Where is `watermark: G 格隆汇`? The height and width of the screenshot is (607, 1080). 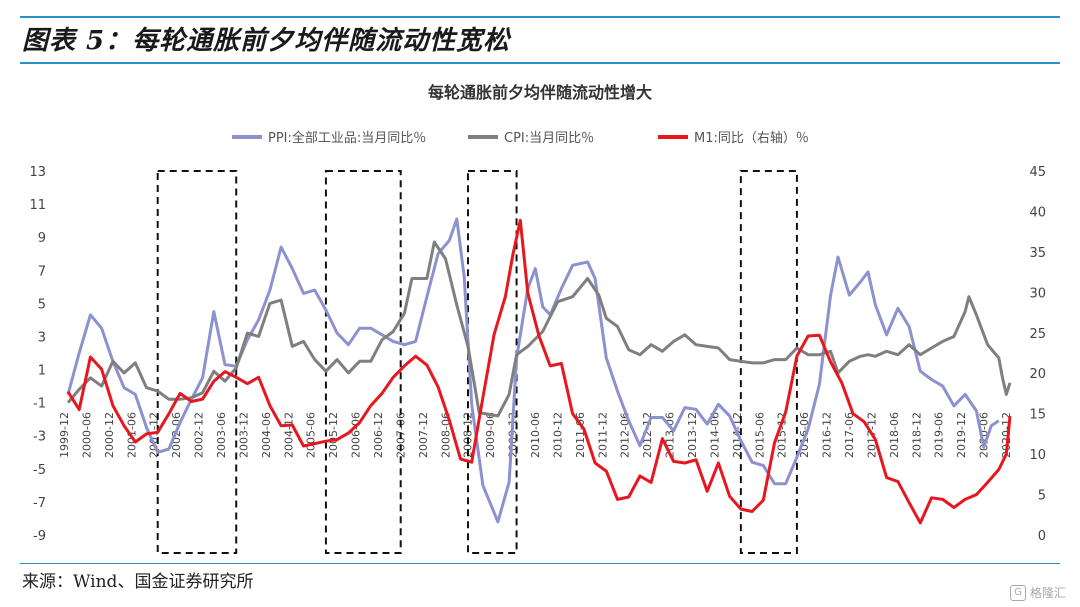 watermark: G 格隆汇 is located at coordinates (1037, 592).